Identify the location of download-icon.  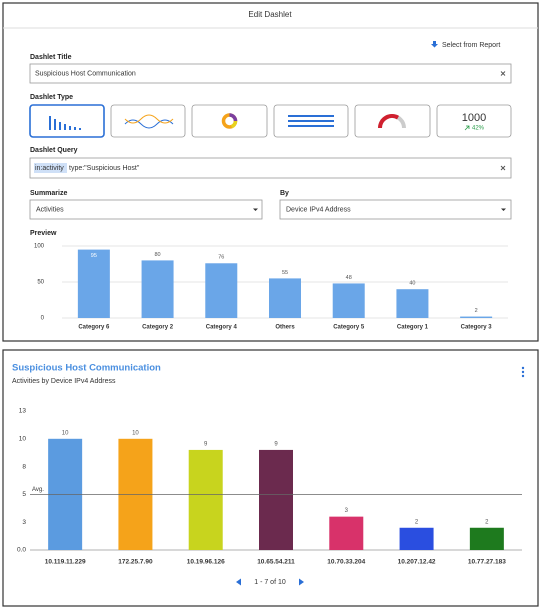
(434, 44).